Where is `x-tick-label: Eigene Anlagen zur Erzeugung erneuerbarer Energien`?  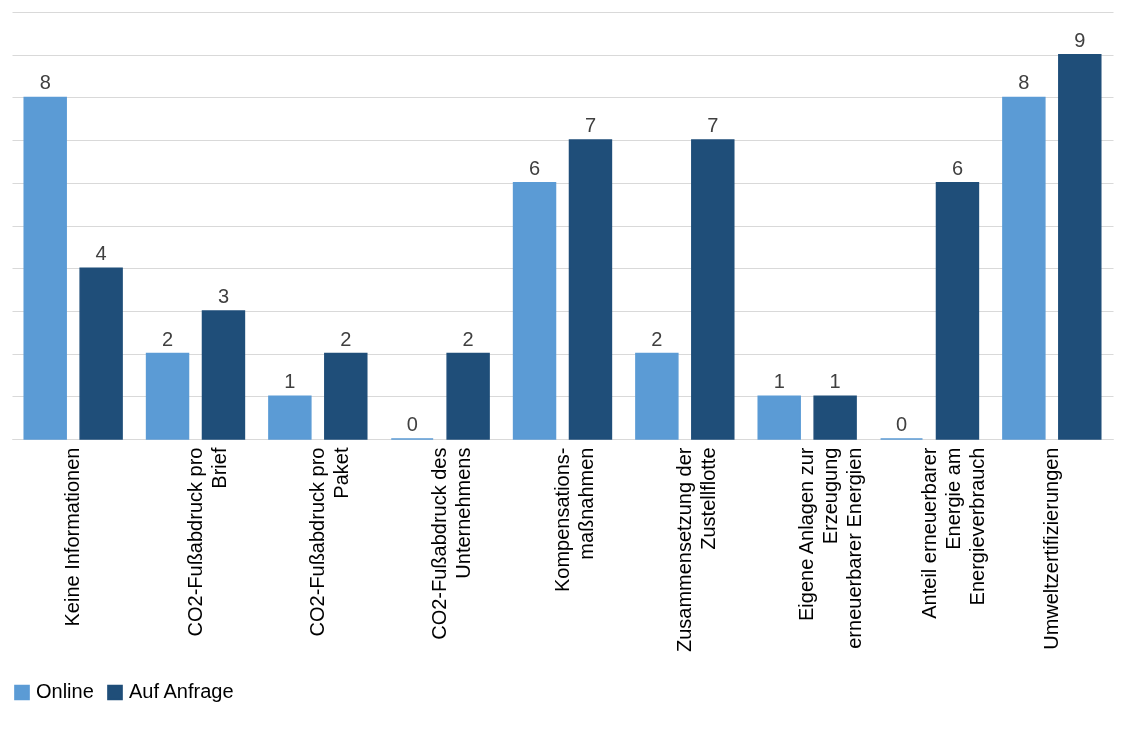
x-tick-label: Eigene Anlagen zur Erzeugung erneuerbarer Energien is located at coordinates (830, 548).